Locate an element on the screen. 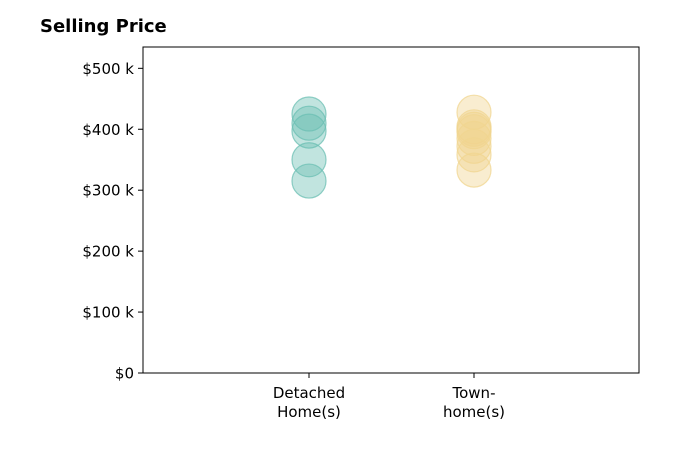 The image size is (679, 462). y-tick-label: $500 k is located at coordinates (108, 69).